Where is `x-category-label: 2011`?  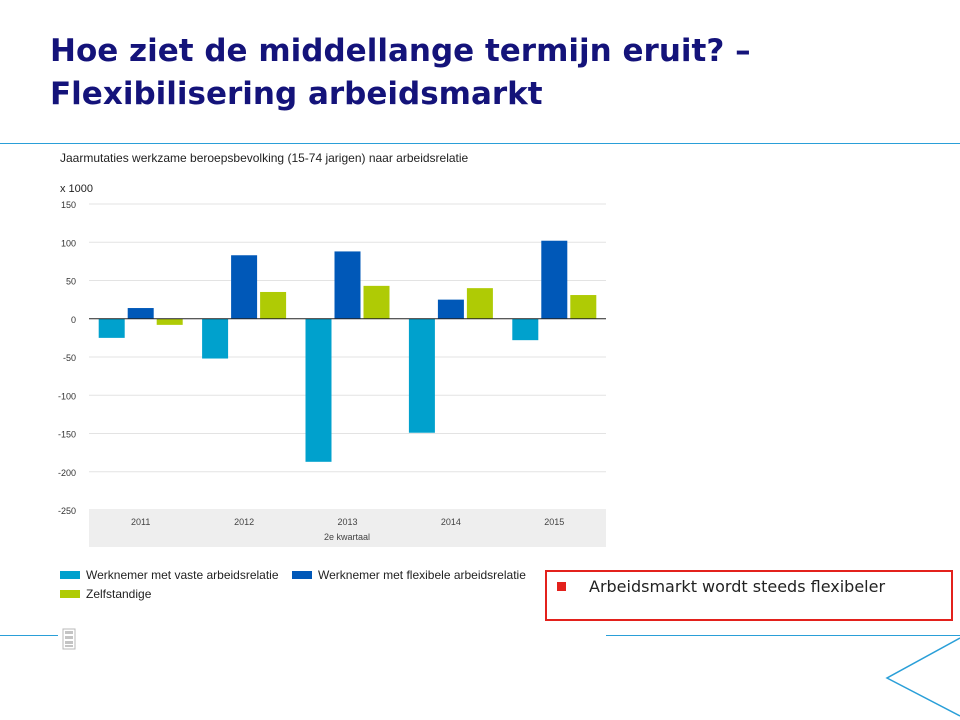
x-category-label: 2011 is located at coordinates (140, 522).